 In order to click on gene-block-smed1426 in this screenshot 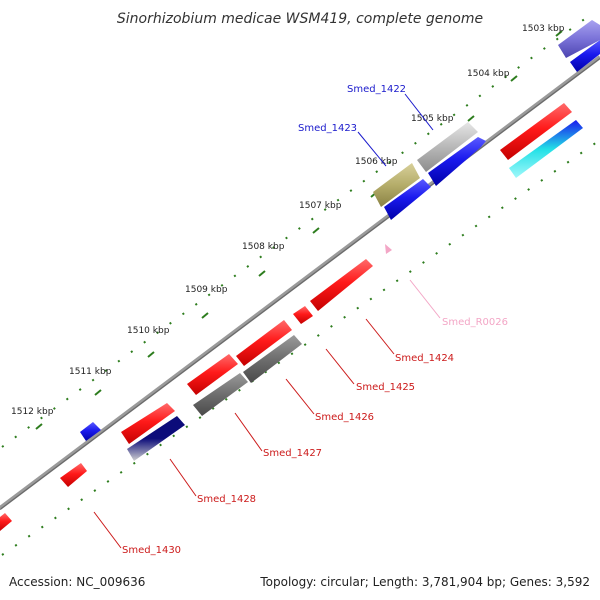, I will do `click(272, 359)`.